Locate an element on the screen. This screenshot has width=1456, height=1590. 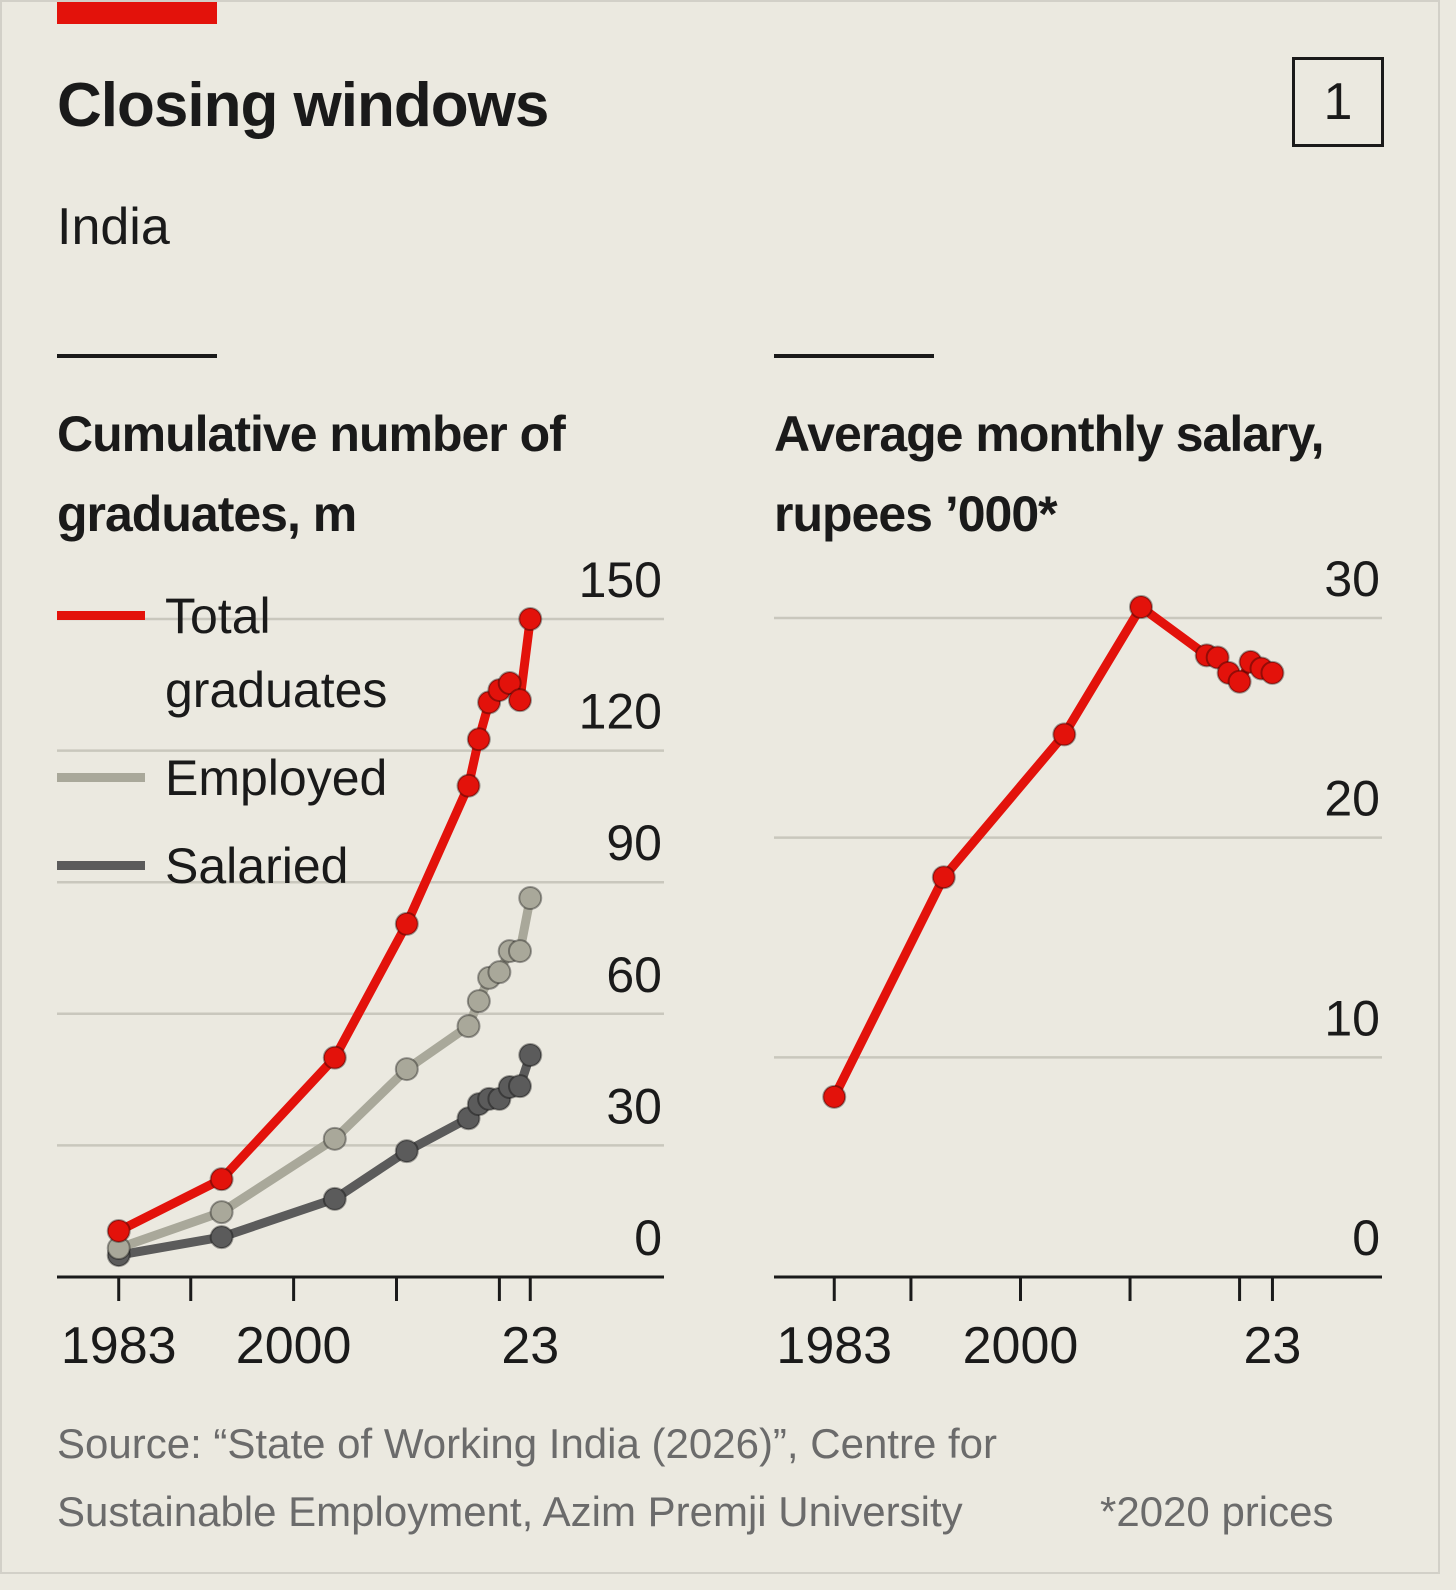
legend: Total graduates Employed Salaried is located at coordinates (236, 748).